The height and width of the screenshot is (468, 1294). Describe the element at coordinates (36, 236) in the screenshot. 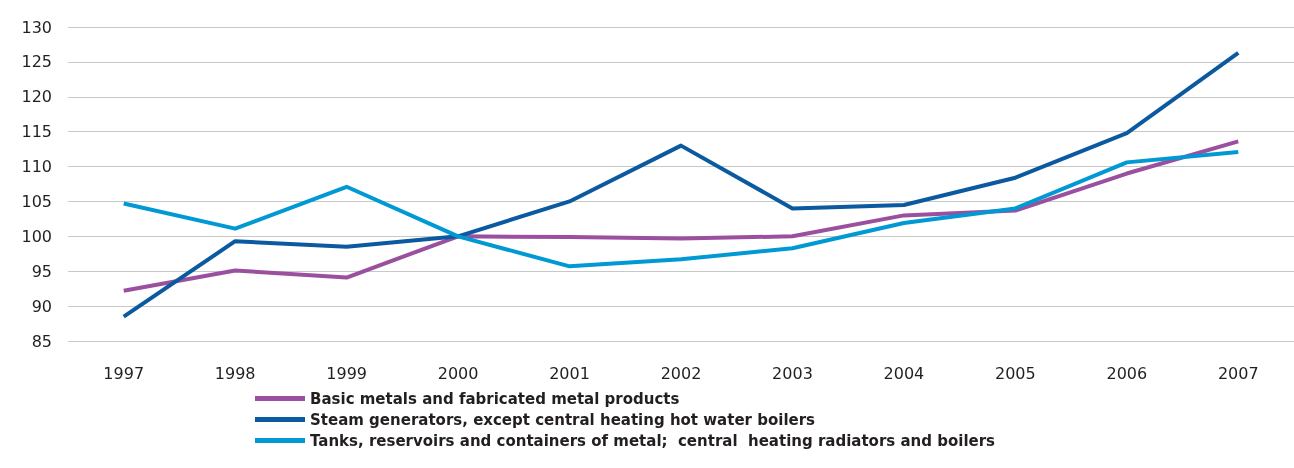

I see `y-tick-label: 100` at that location.